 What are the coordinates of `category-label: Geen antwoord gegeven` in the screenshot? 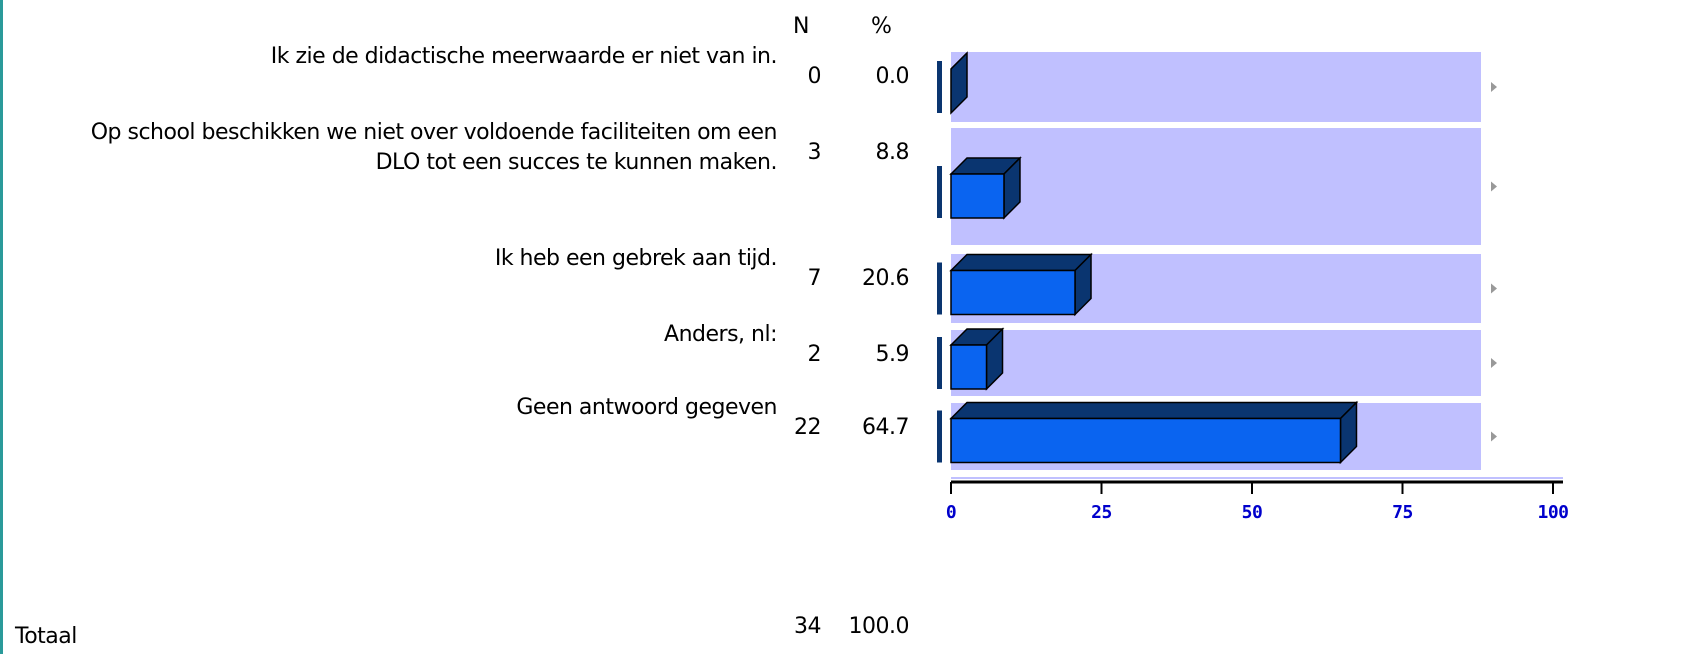 It's located at (646, 407).